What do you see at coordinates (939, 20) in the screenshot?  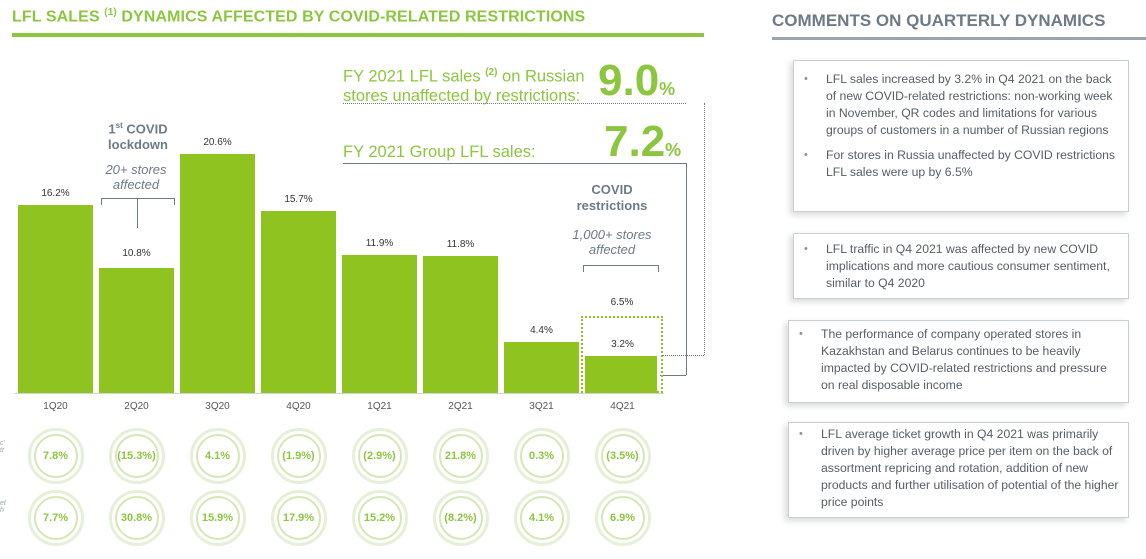 I see `comments-title: COMMENTS ON QUARTERLY DYNAMICS` at bounding box center [939, 20].